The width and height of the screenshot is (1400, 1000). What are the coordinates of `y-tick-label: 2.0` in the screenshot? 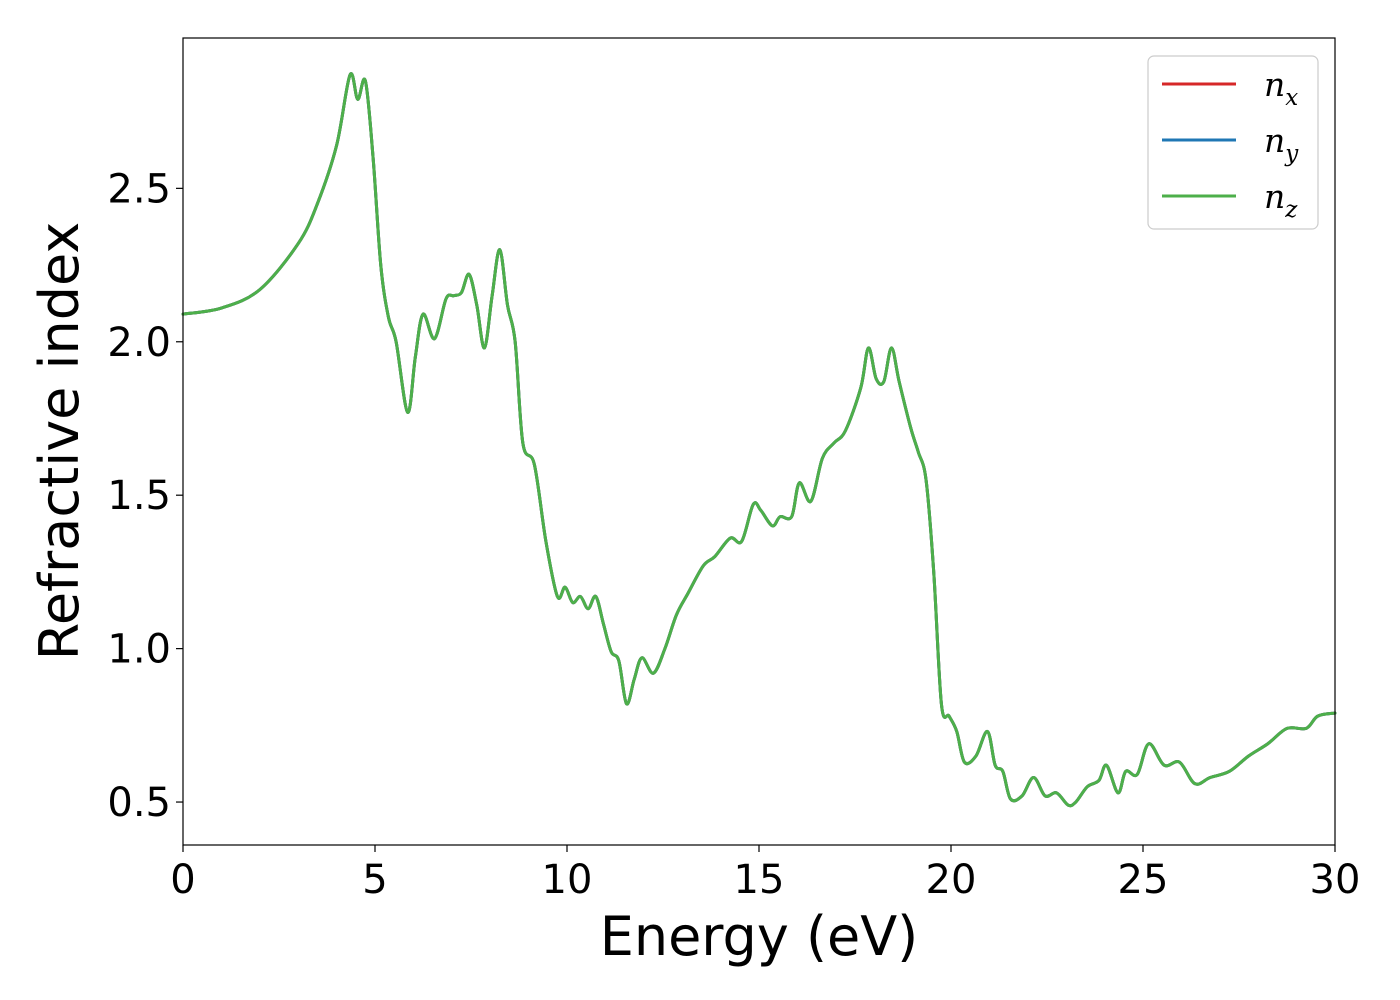 It's located at (139, 343).